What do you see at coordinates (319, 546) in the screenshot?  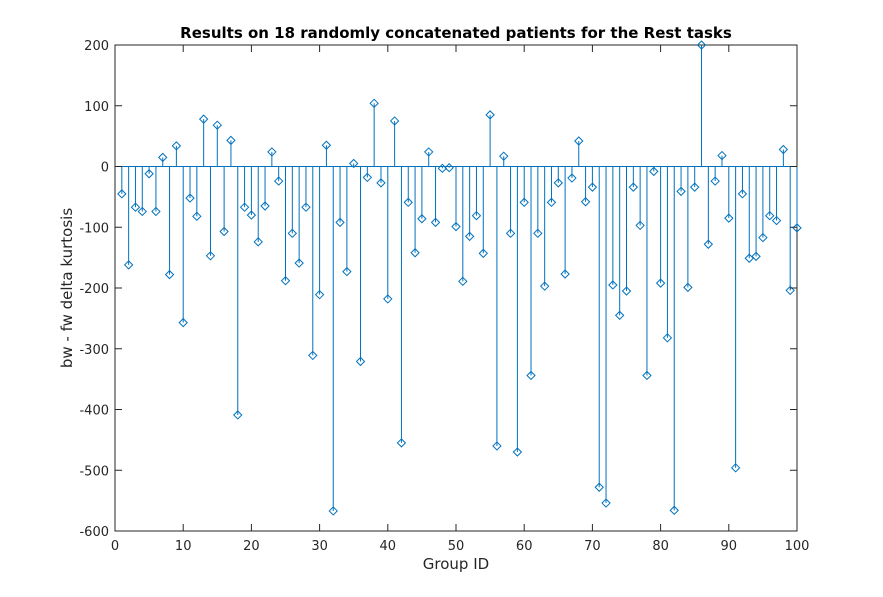 I see `x-tick-label: 30` at bounding box center [319, 546].